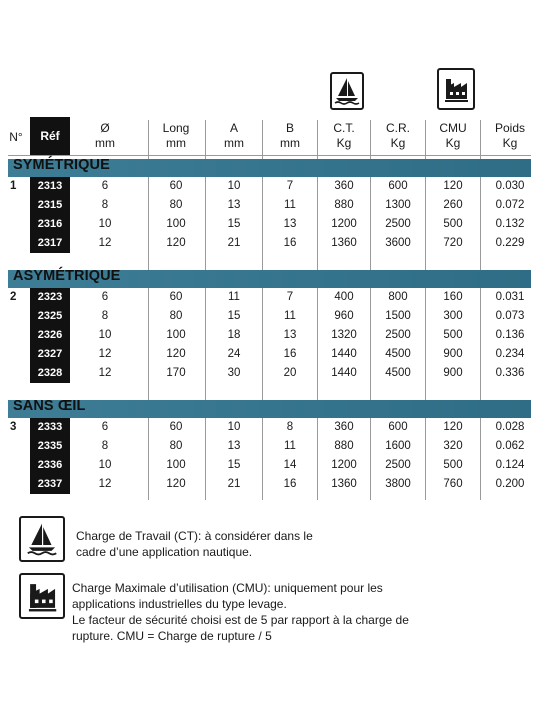 Image resolution: width=540 pixels, height=720 pixels. I want to click on cr-cell: 3600, so click(398, 243).